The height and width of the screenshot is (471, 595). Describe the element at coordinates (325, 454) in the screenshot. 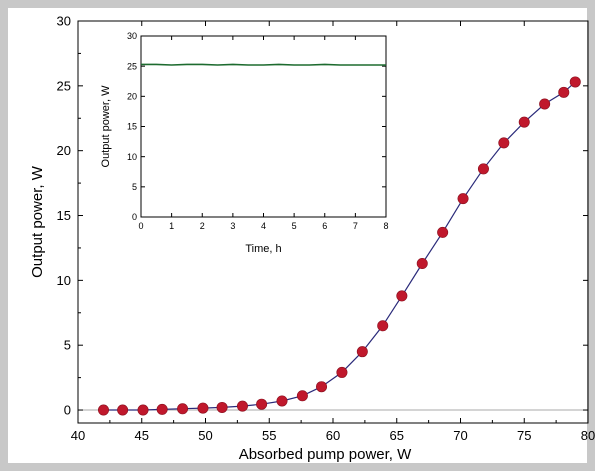

I see `x-axis-label: Absorbed pump power, W` at that location.